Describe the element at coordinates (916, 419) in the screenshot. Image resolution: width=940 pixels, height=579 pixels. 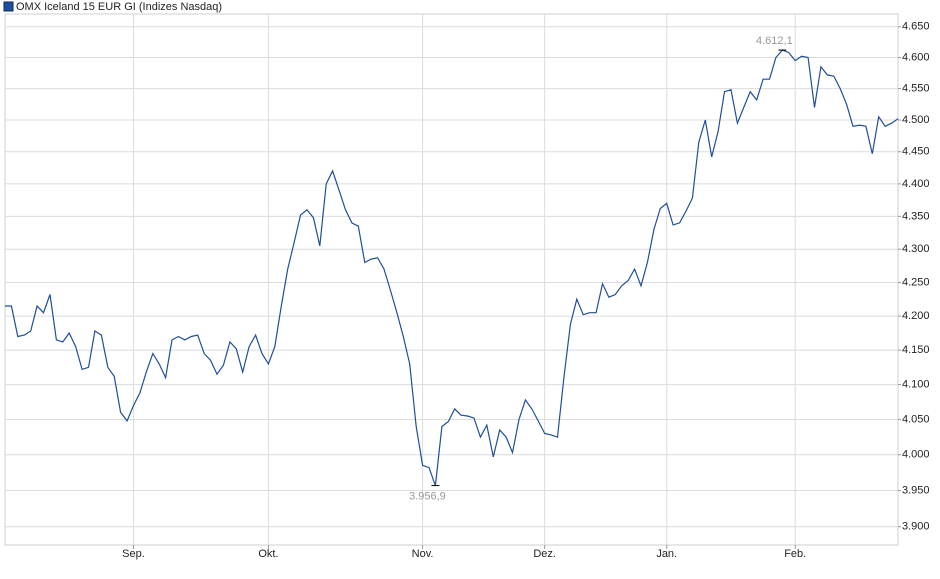
I see `y-tick-label: 4.050` at that location.